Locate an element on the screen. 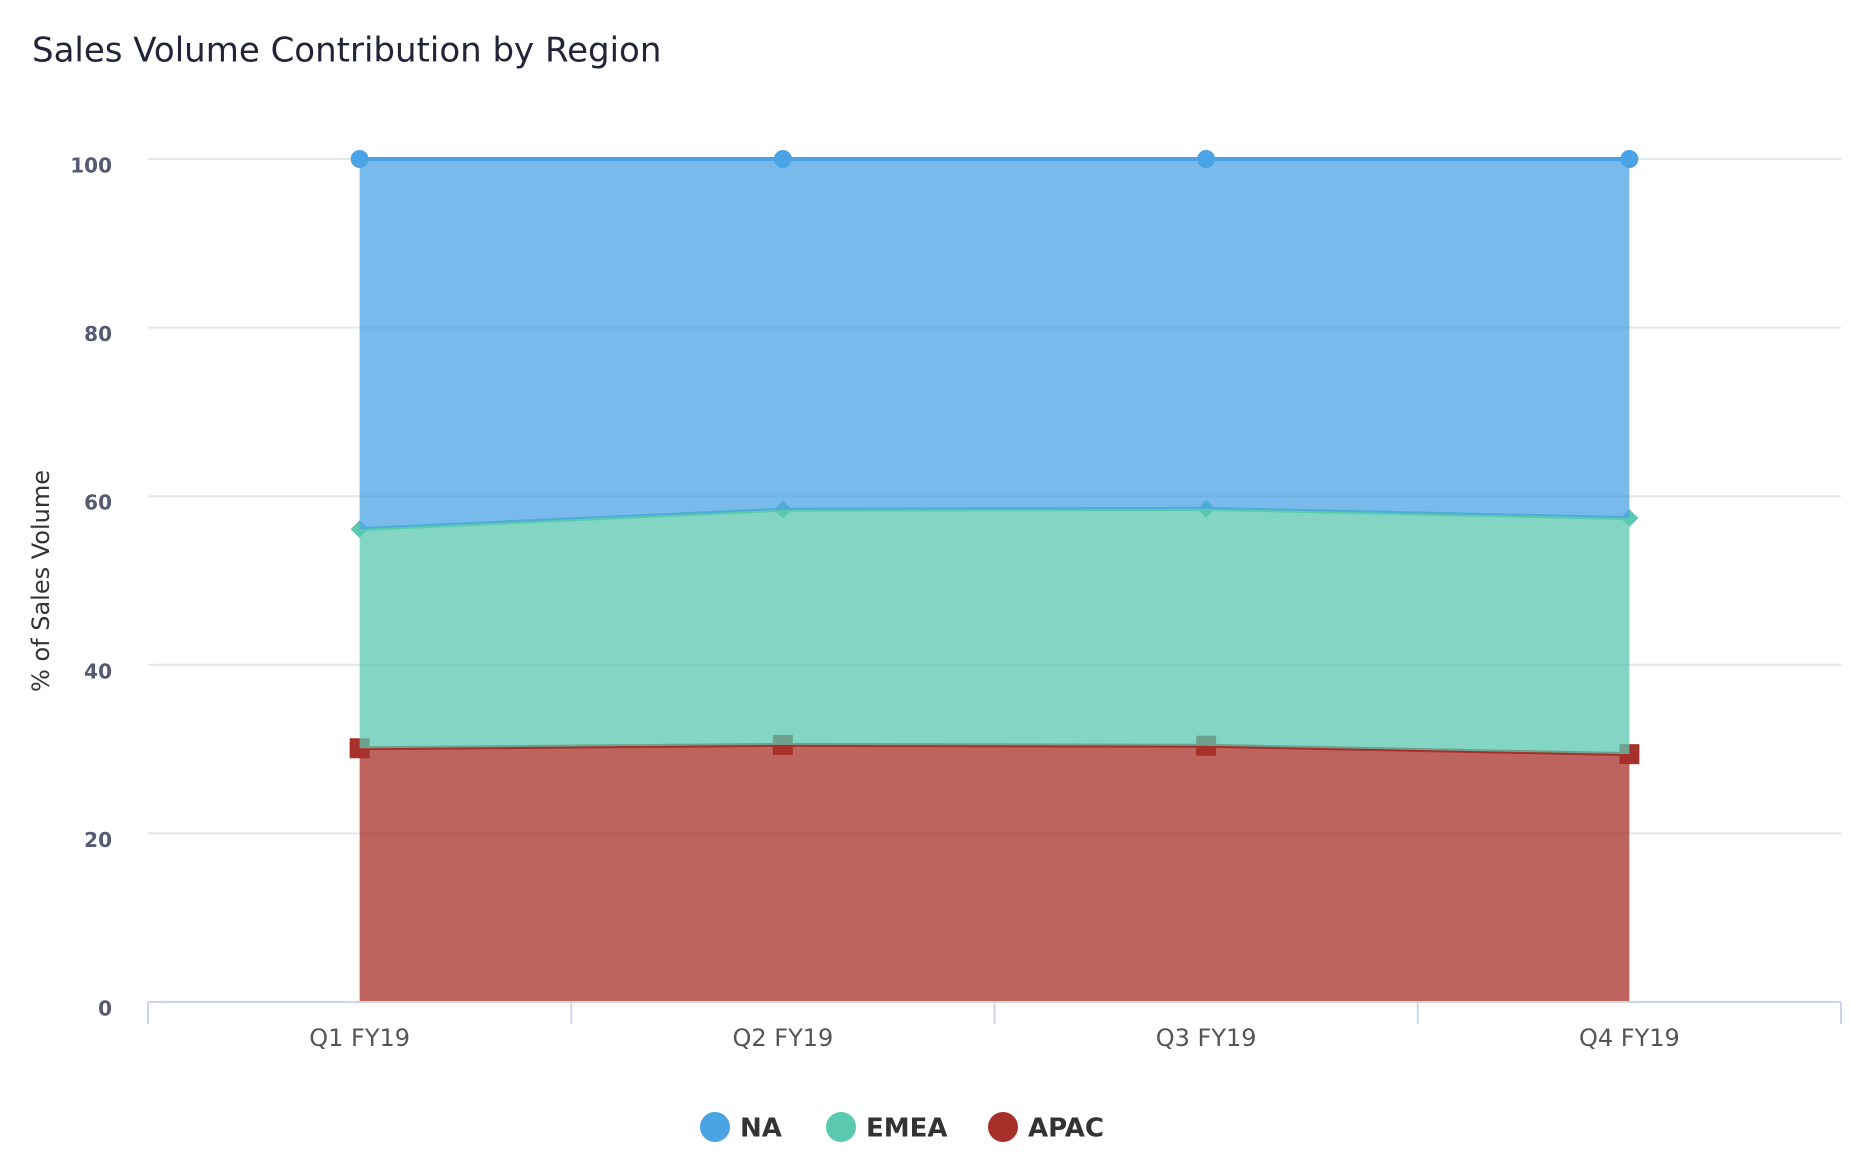 The width and height of the screenshot is (1850, 1170). x-tick-label: Q4 FY19 is located at coordinates (1629, 1038).